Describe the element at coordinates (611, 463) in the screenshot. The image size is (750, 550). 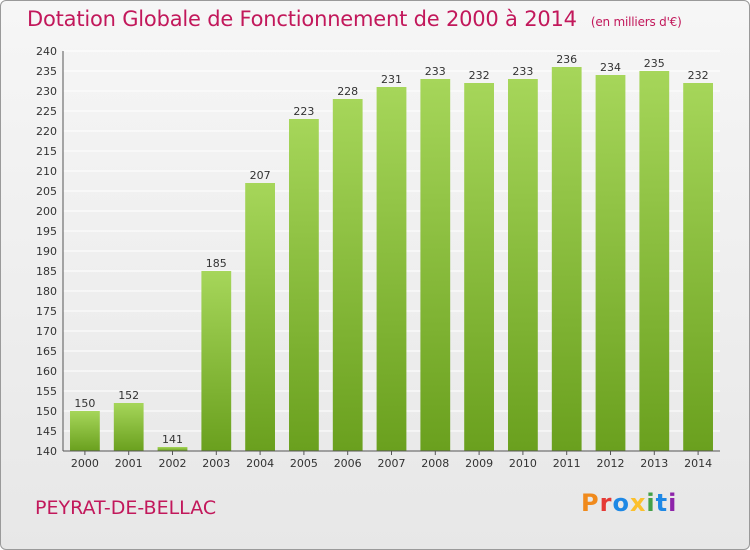
I see `x-tick-label-2012: 2012` at that location.